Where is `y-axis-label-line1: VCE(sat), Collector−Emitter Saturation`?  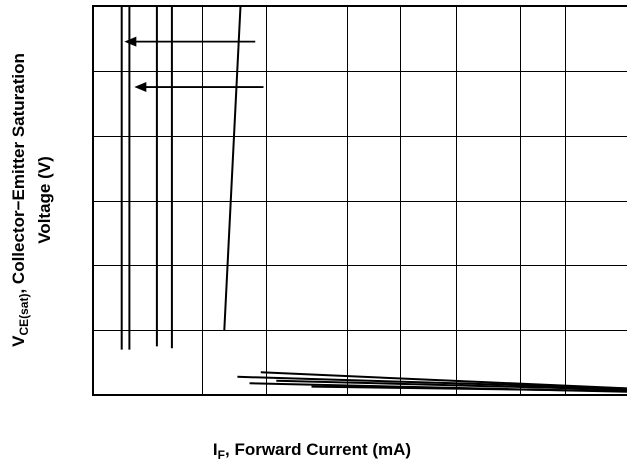
y-axis-label-line1: VCE(sat), Collector−Emitter Saturation is located at coordinates (20, 200).